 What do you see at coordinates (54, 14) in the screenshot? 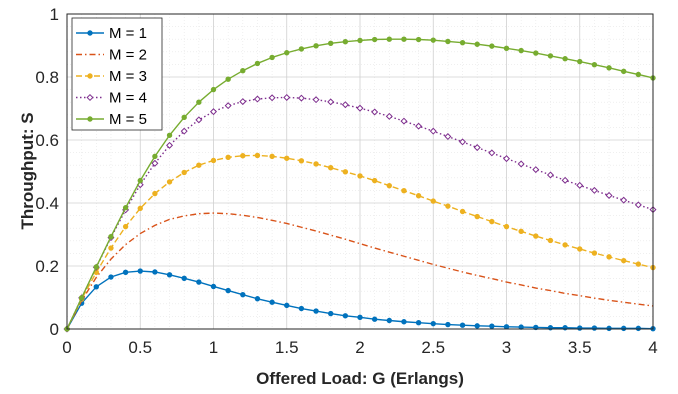
I see `y-tick-label: 1` at bounding box center [54, 14].